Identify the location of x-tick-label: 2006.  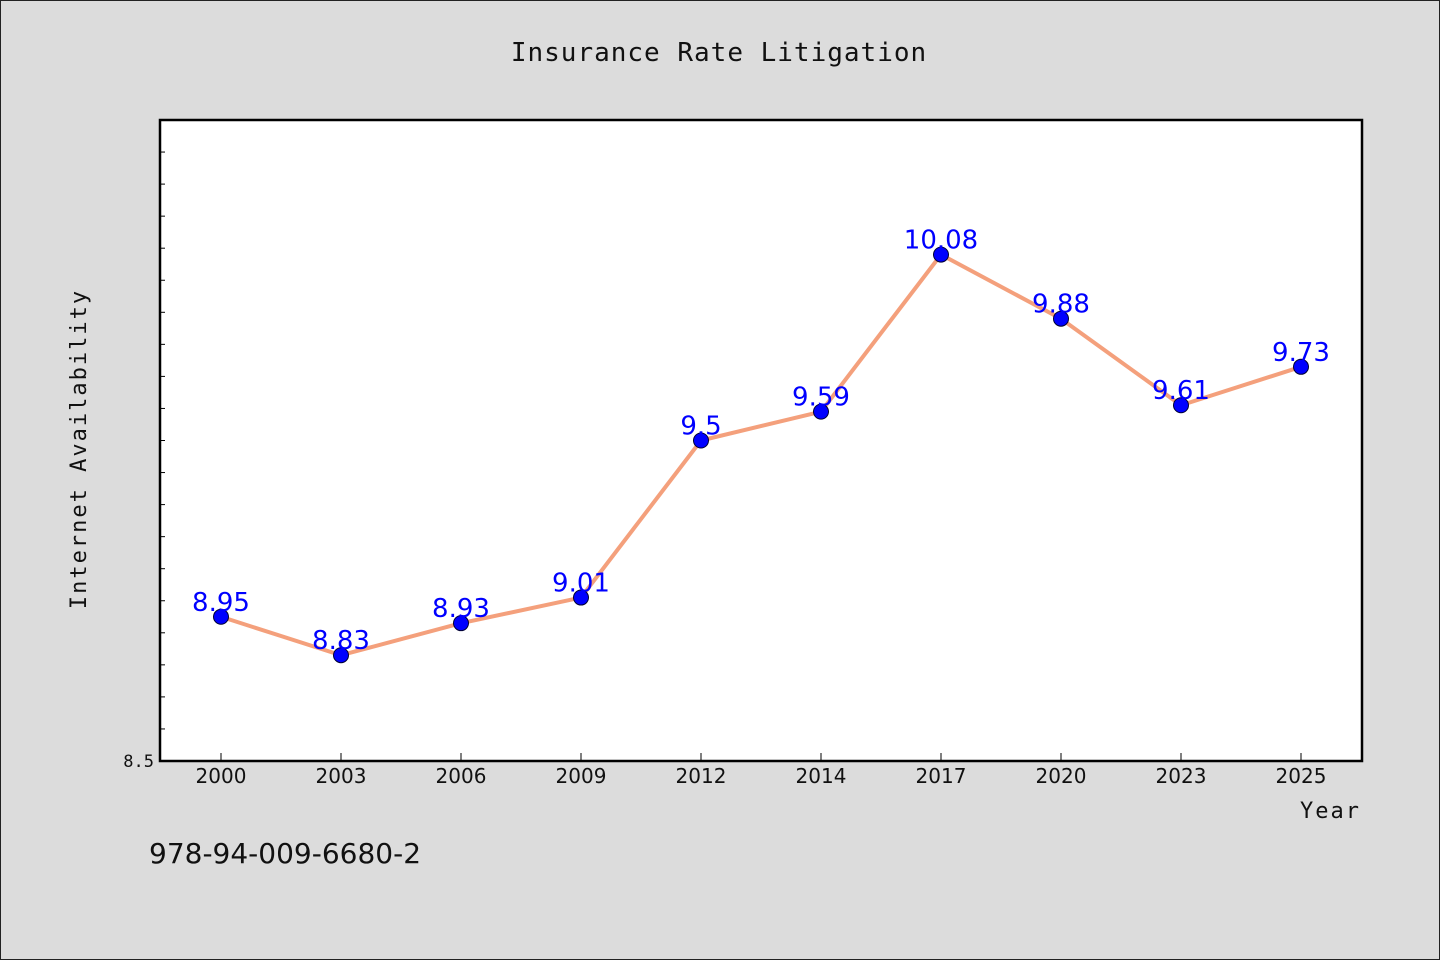
(461, 776).